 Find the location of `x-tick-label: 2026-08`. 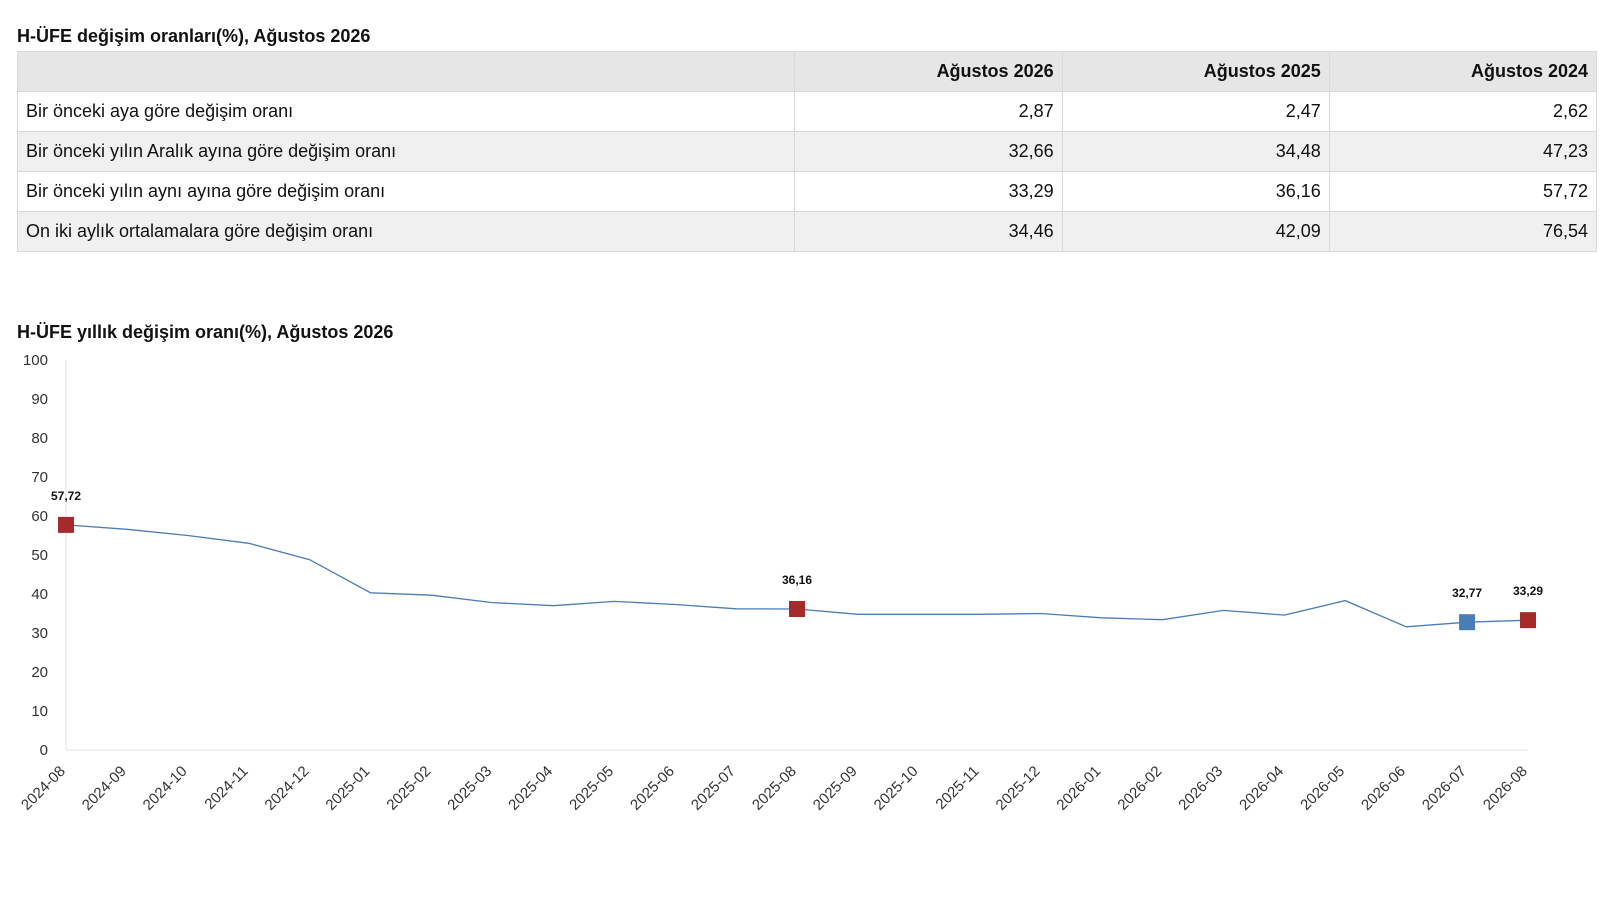

x-tick-label: 2026-08 is located at coordinates (1505, 788).